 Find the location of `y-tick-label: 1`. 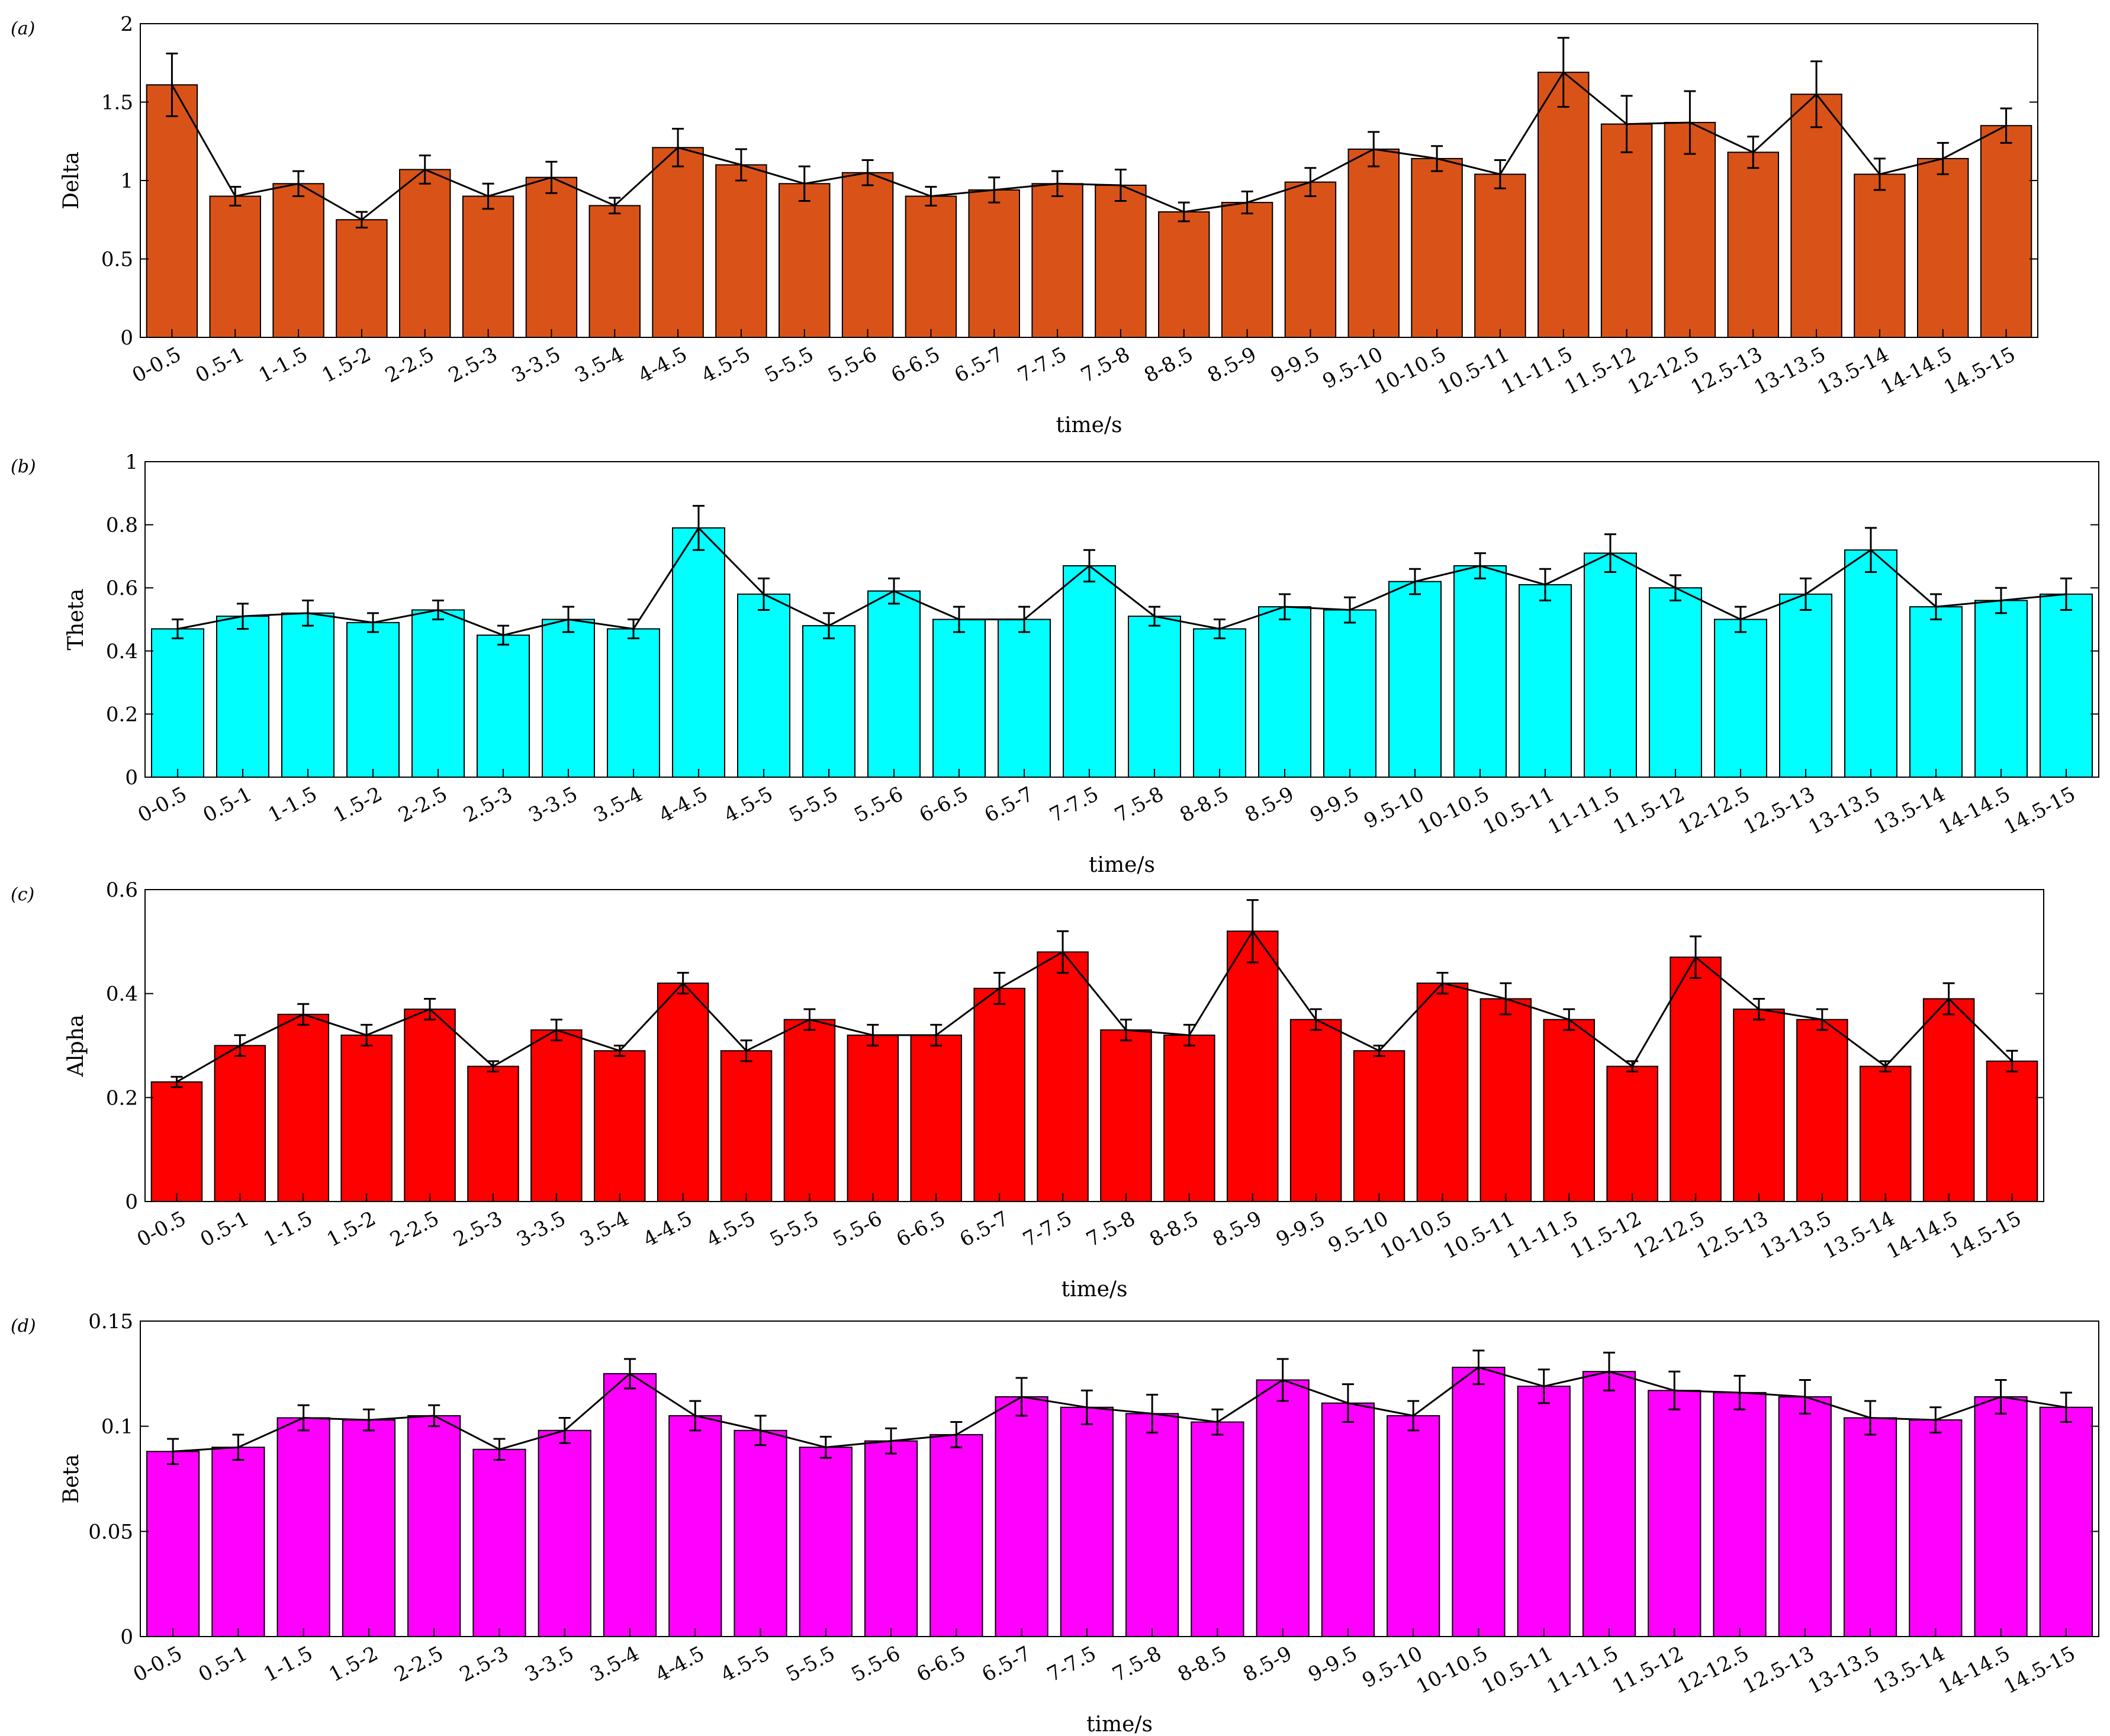

y-tick-label: 1 is located at coordinates (126, 181).